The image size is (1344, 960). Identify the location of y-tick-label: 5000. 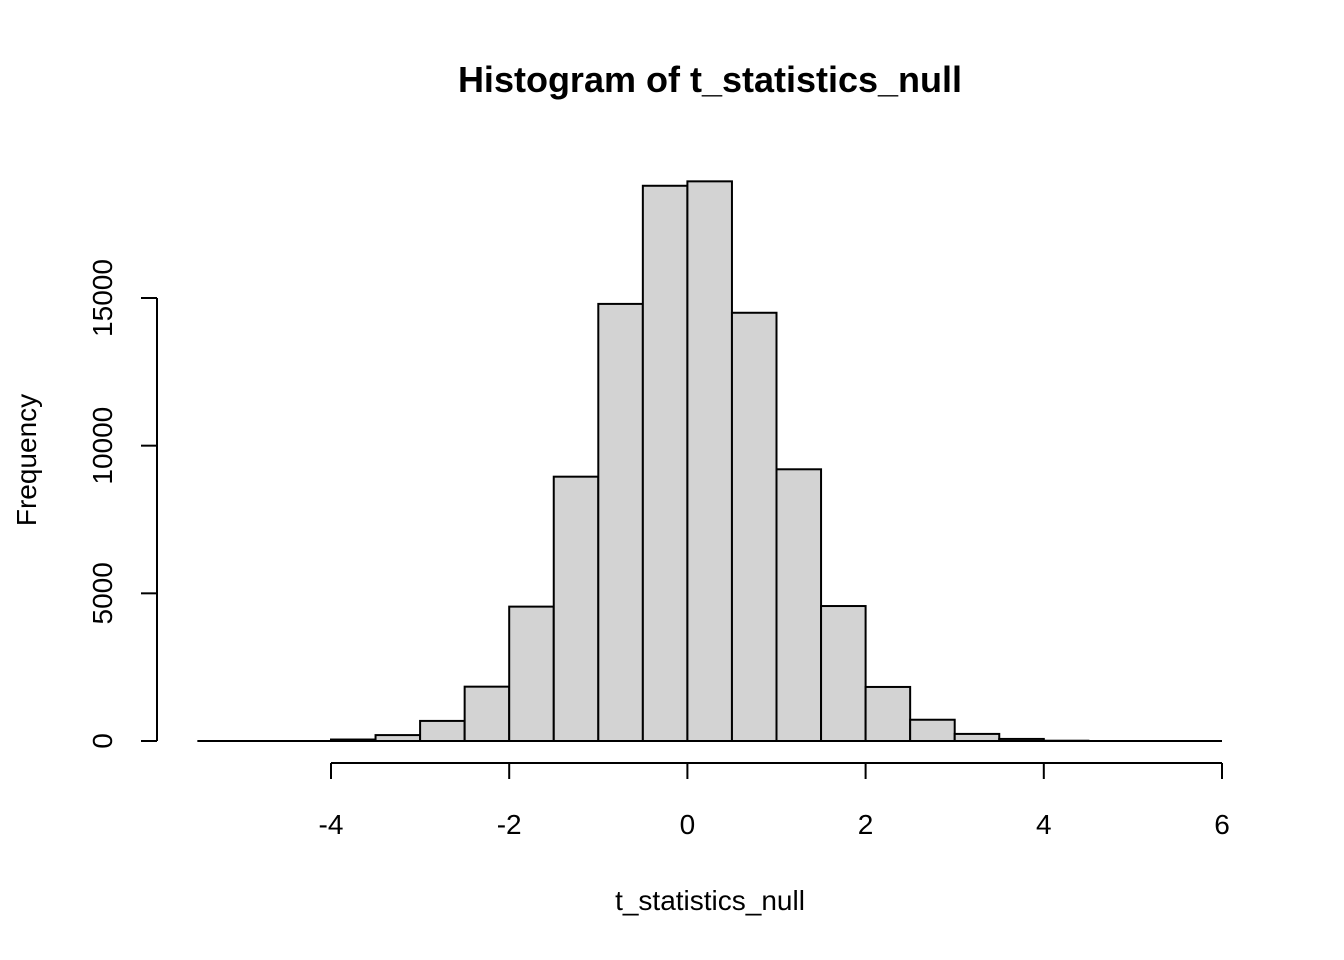
(102, 593).